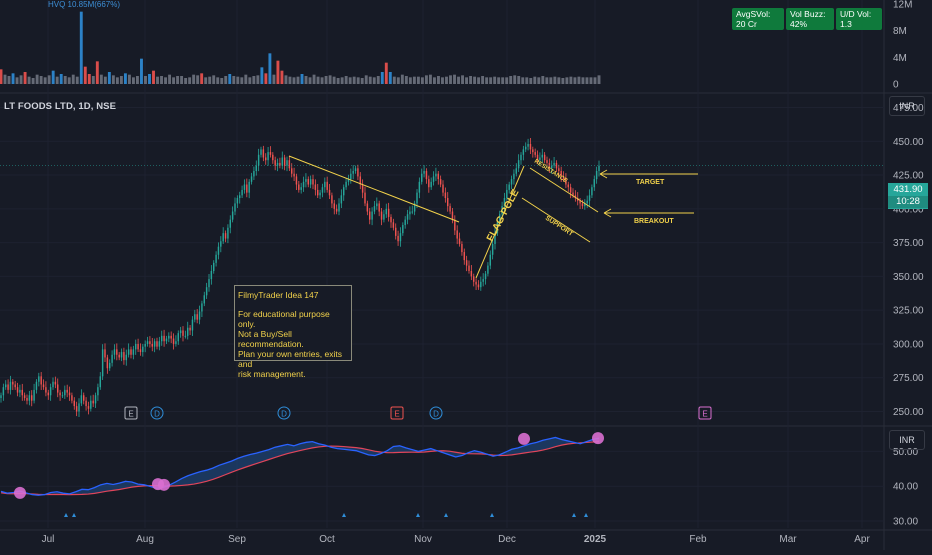 The image size is (932, 555). Describe the element at coordinates (300, 466) in the screenshot. I see `indicator-fill` at that location.